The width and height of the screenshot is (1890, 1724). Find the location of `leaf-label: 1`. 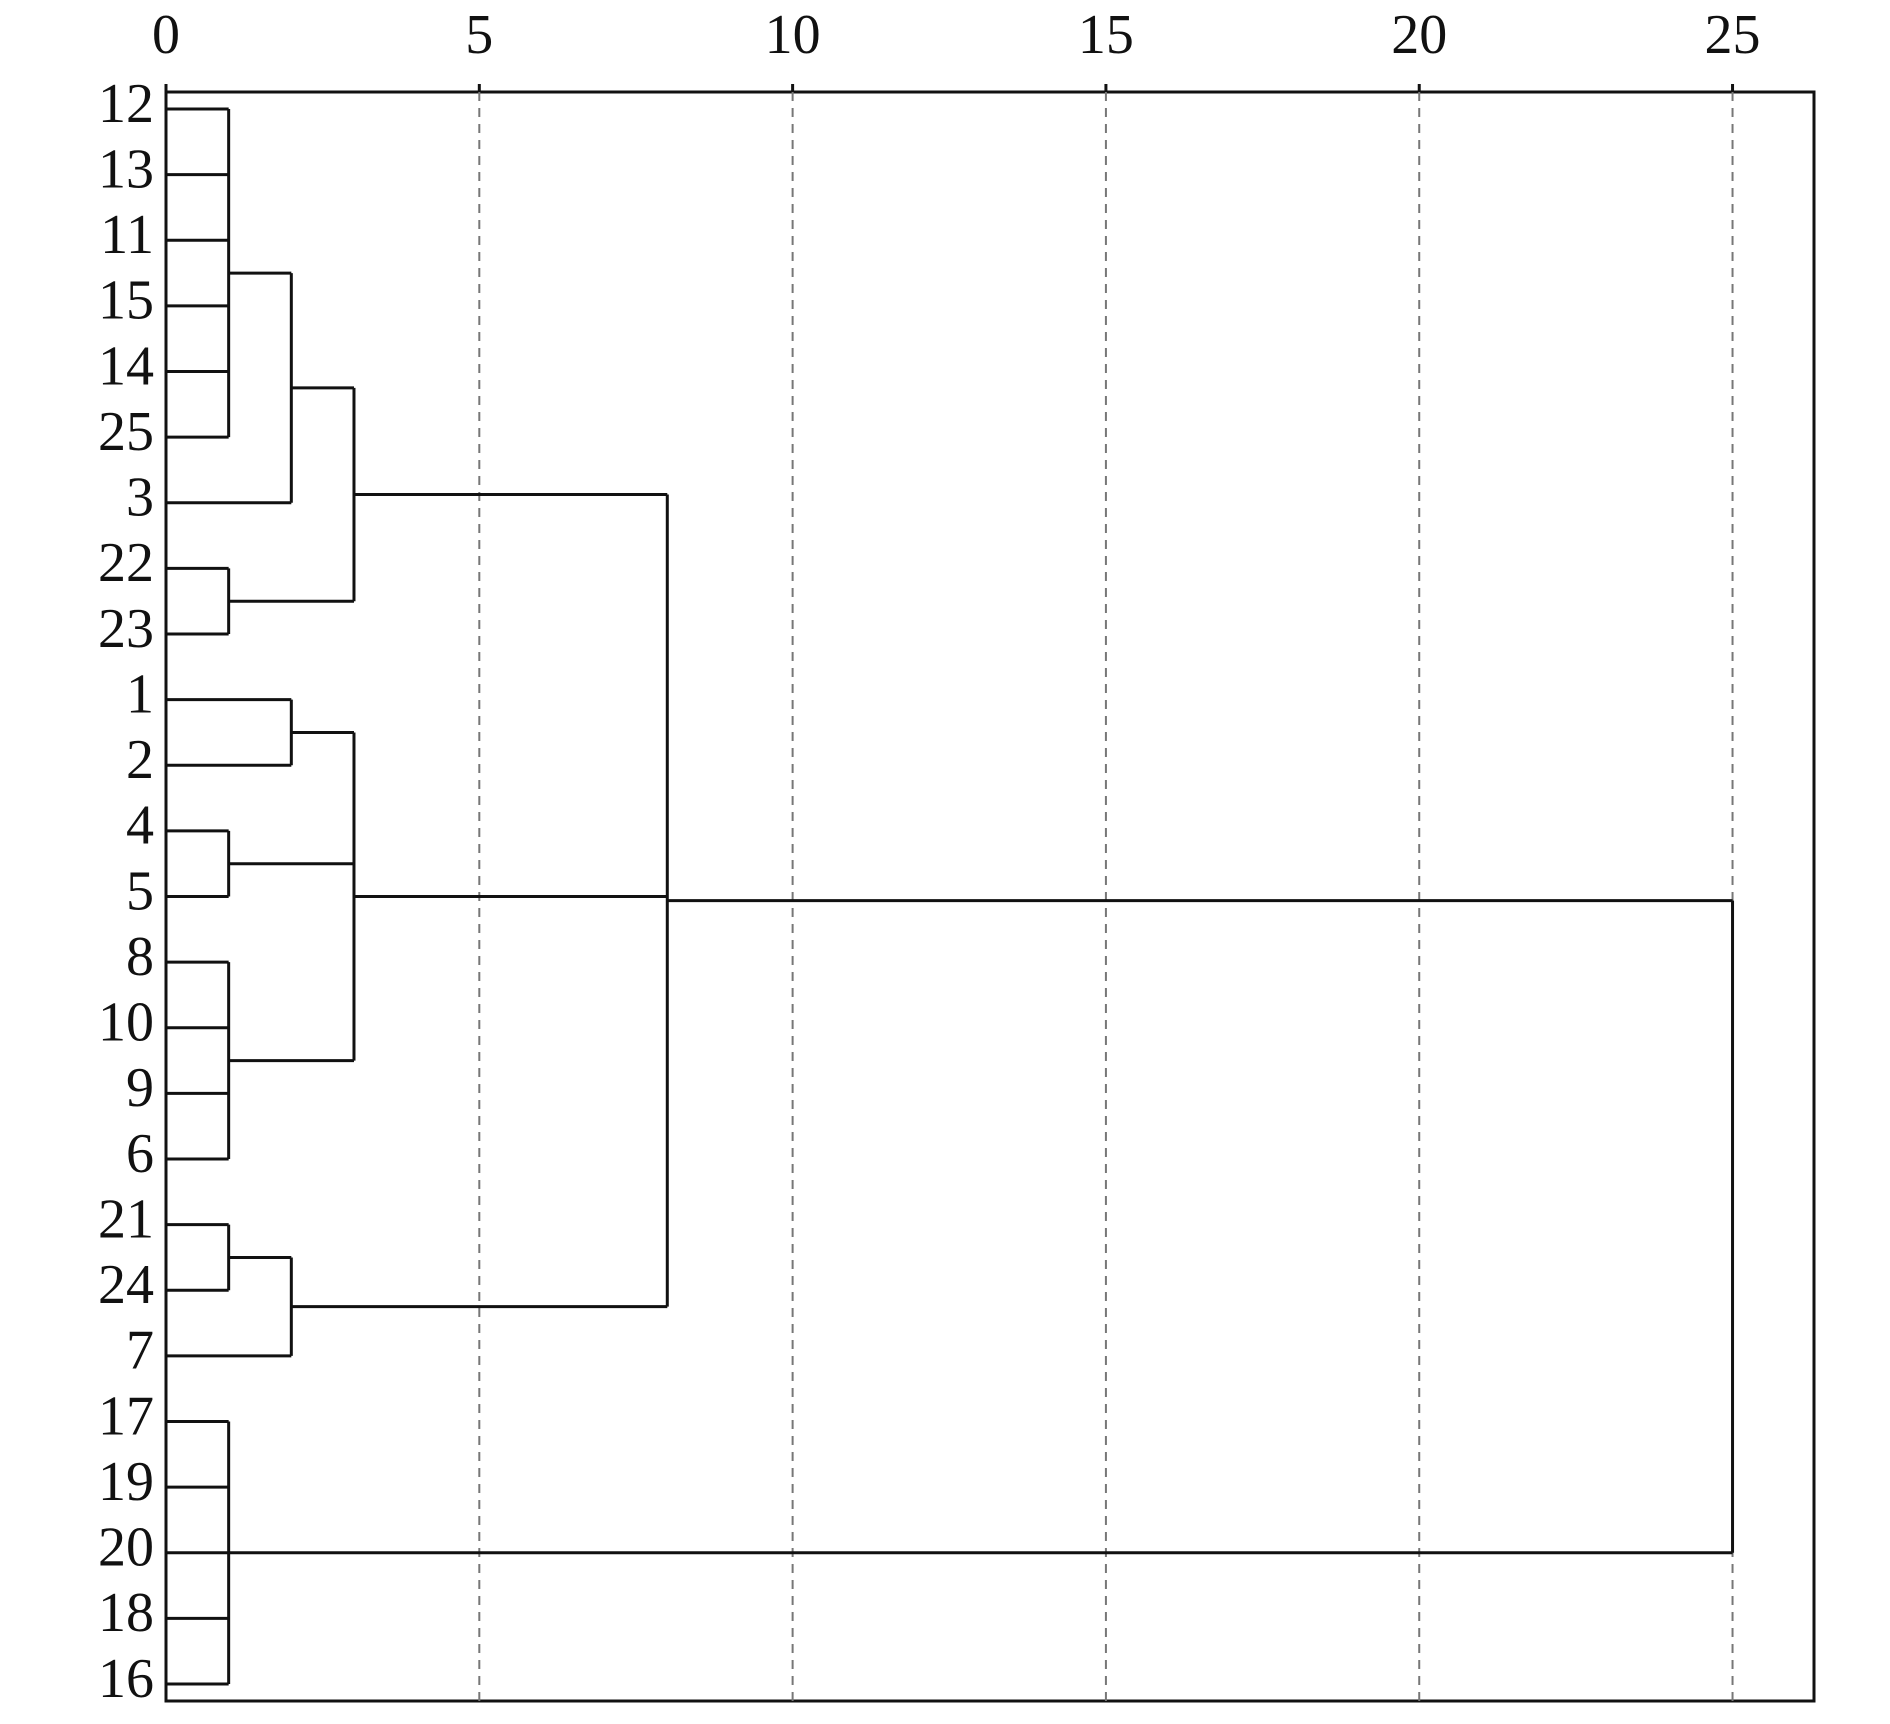

leaf-label: 1 is located at coordinates (140, 694).